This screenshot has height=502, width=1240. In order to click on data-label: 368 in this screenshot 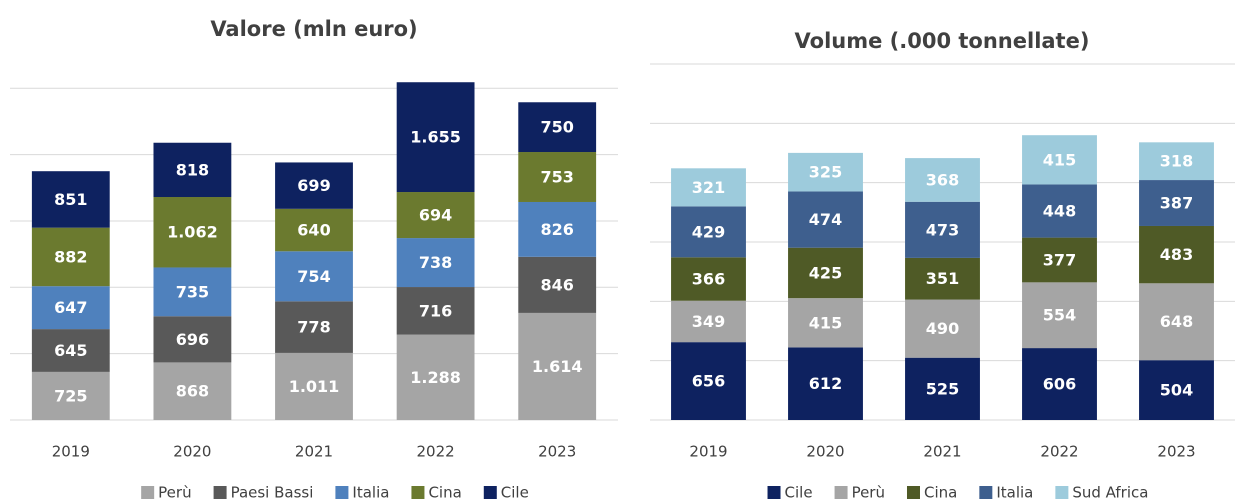, I will do `click(942, 179)`.